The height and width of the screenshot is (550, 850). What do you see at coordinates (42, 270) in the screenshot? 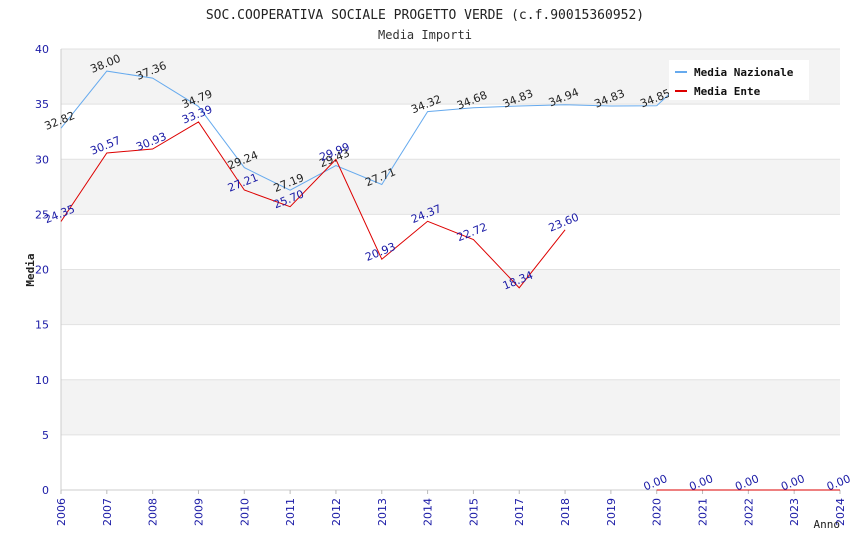
I see `y-tick-label: 20` at bounding box center [42, 270].